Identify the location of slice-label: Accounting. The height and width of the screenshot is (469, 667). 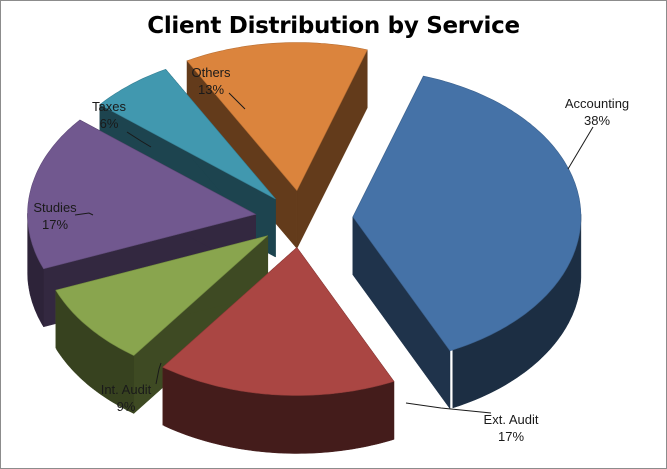
(597, 103).